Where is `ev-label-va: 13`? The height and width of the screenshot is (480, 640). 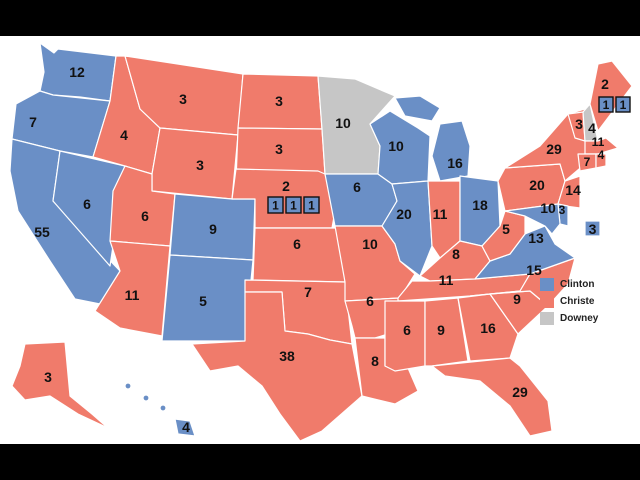
ev-label-va: 13 is located at coordinates (536, 238).